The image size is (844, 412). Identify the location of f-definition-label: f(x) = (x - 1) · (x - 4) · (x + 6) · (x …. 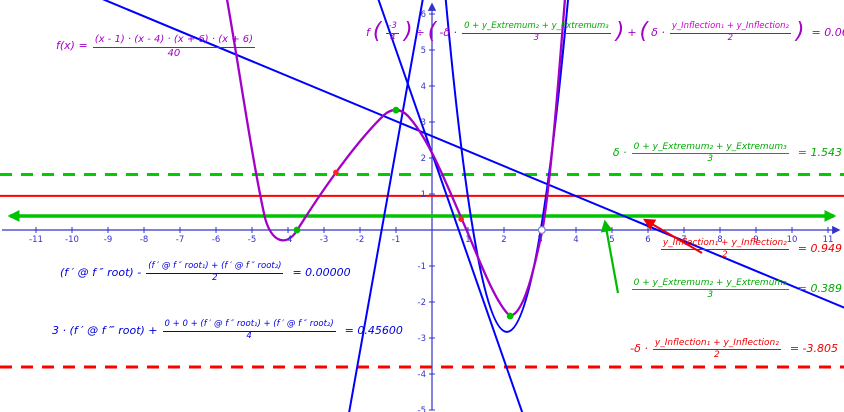
(156, 46).